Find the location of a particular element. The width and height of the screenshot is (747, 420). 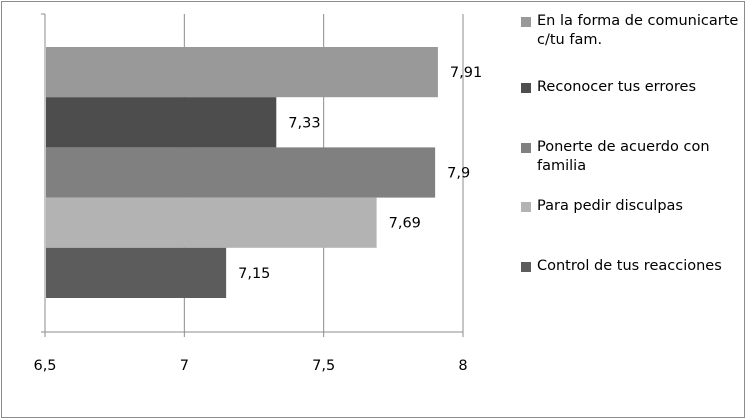

legend-label: Reconocer tus errores is located at coordinates (617, 87).